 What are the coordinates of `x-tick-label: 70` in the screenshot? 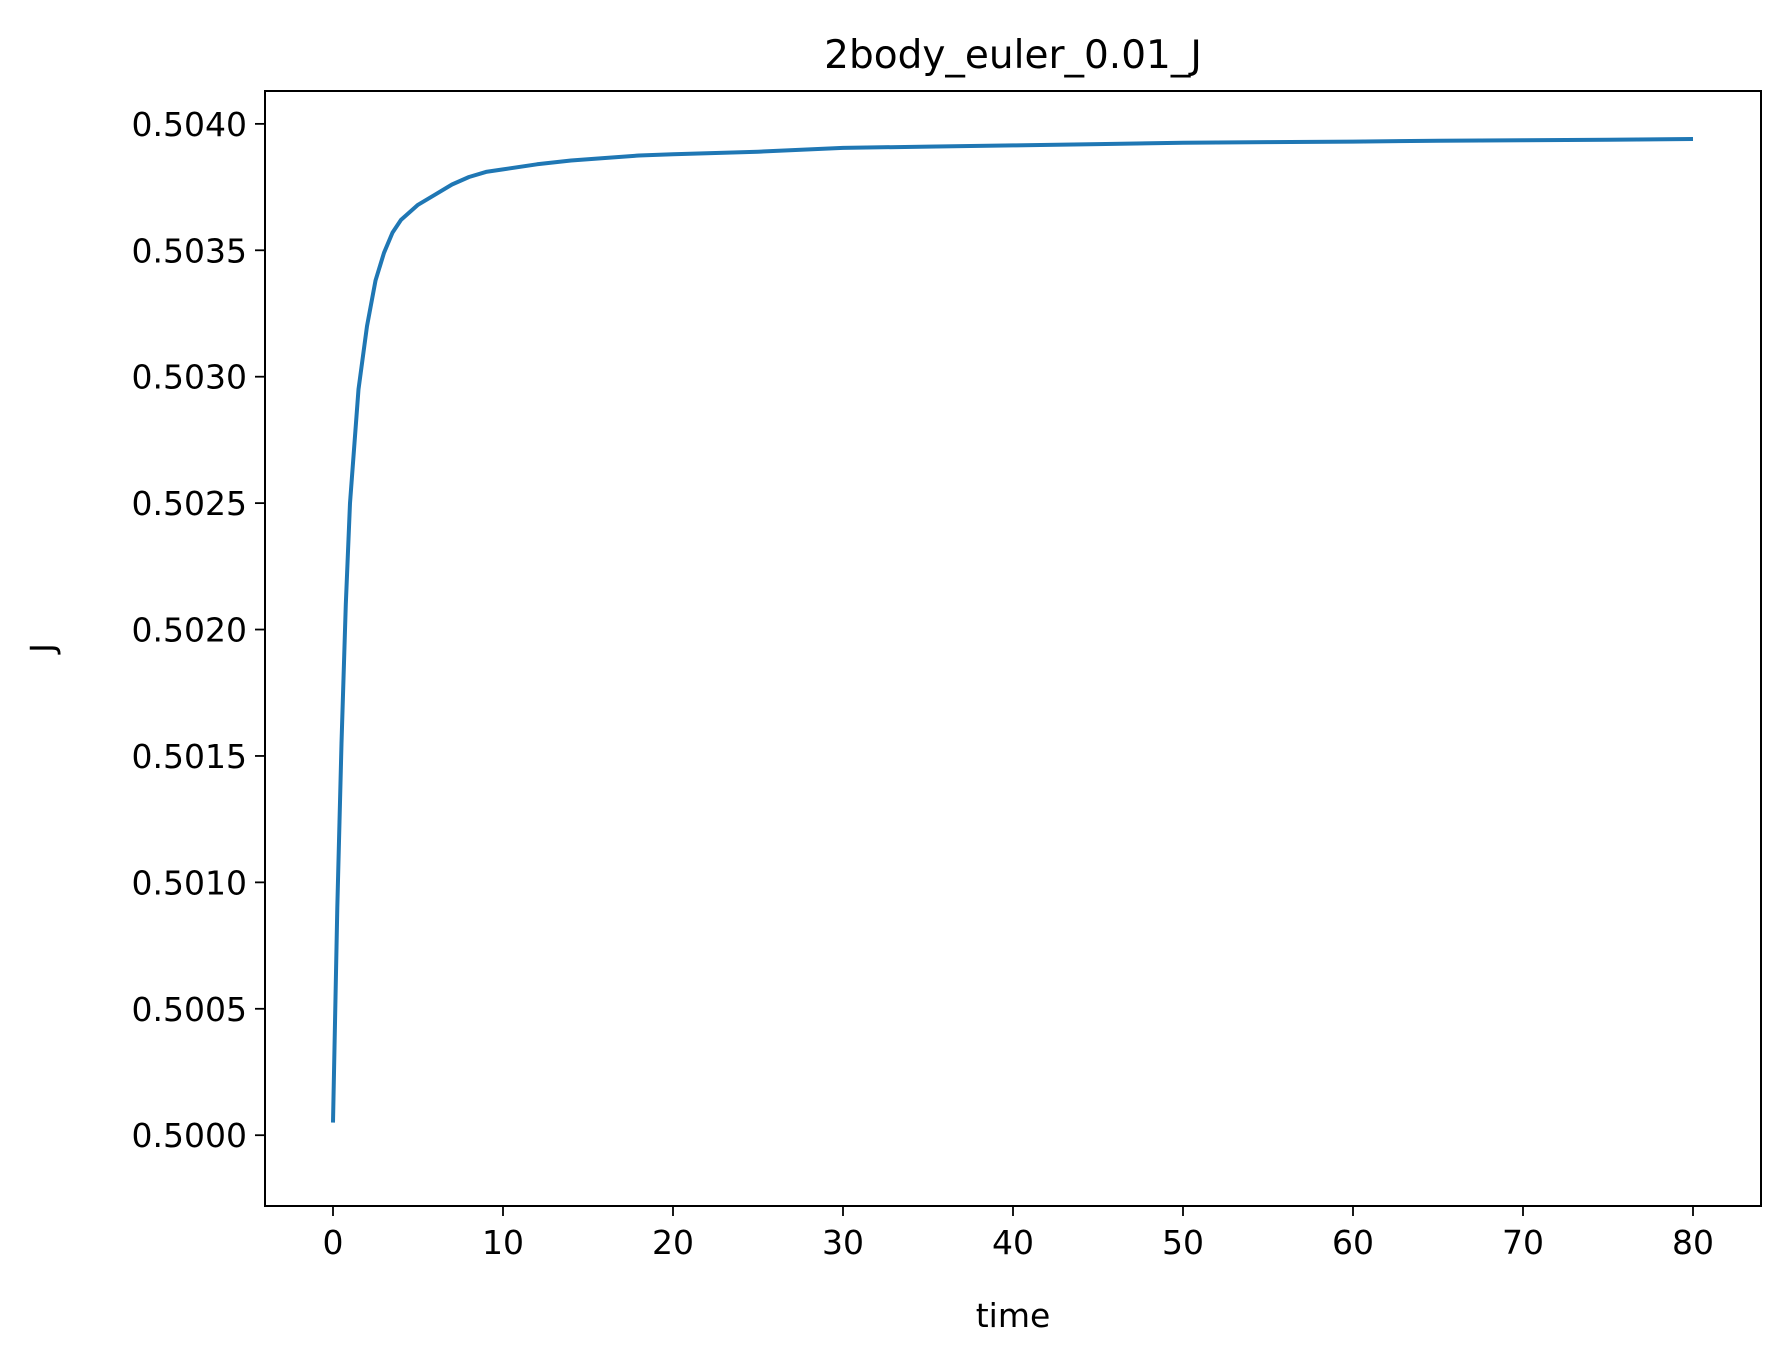 It's located at (1523, 1242).